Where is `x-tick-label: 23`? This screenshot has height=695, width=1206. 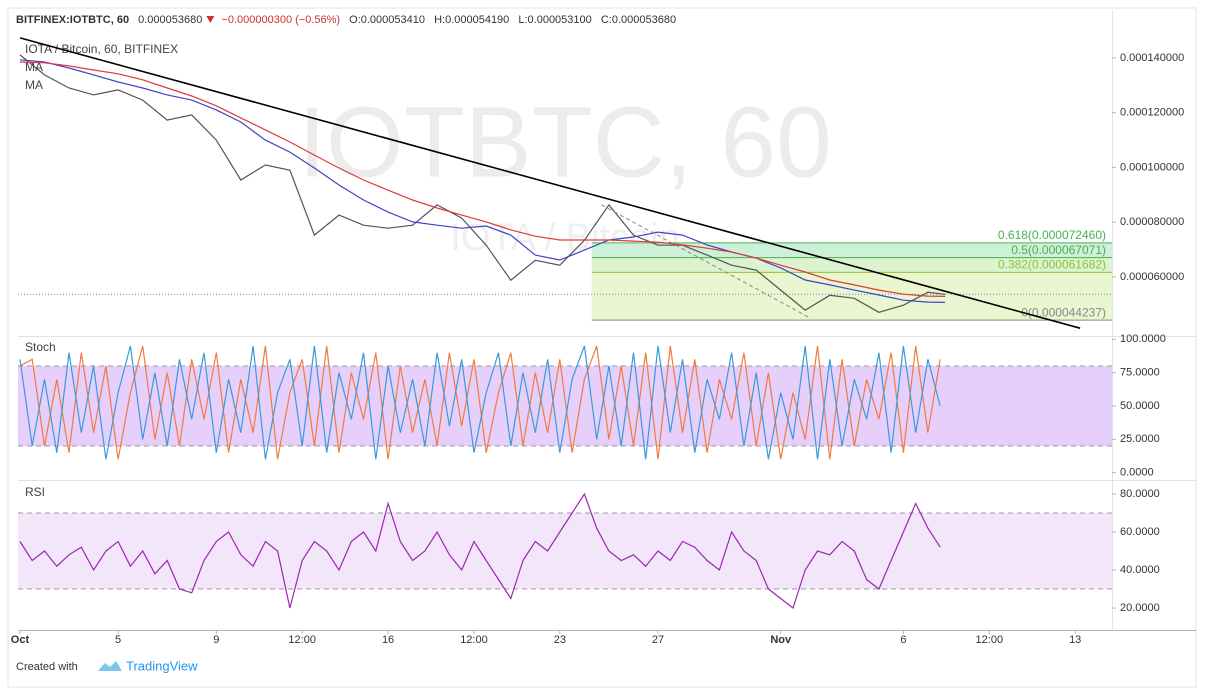 x-tick-label: 23 is located at coordinates (560, 640).